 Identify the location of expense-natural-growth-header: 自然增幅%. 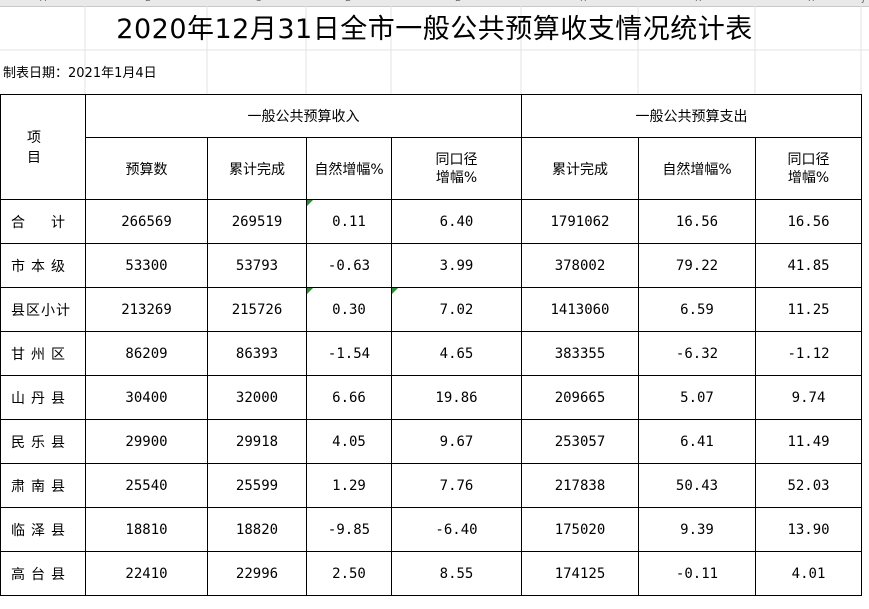
(697, 168).